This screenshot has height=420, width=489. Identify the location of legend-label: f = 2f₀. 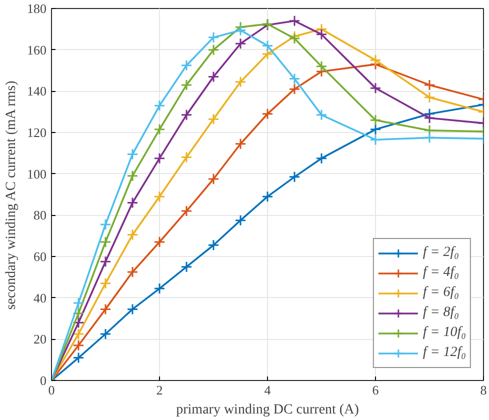
(440, 253).